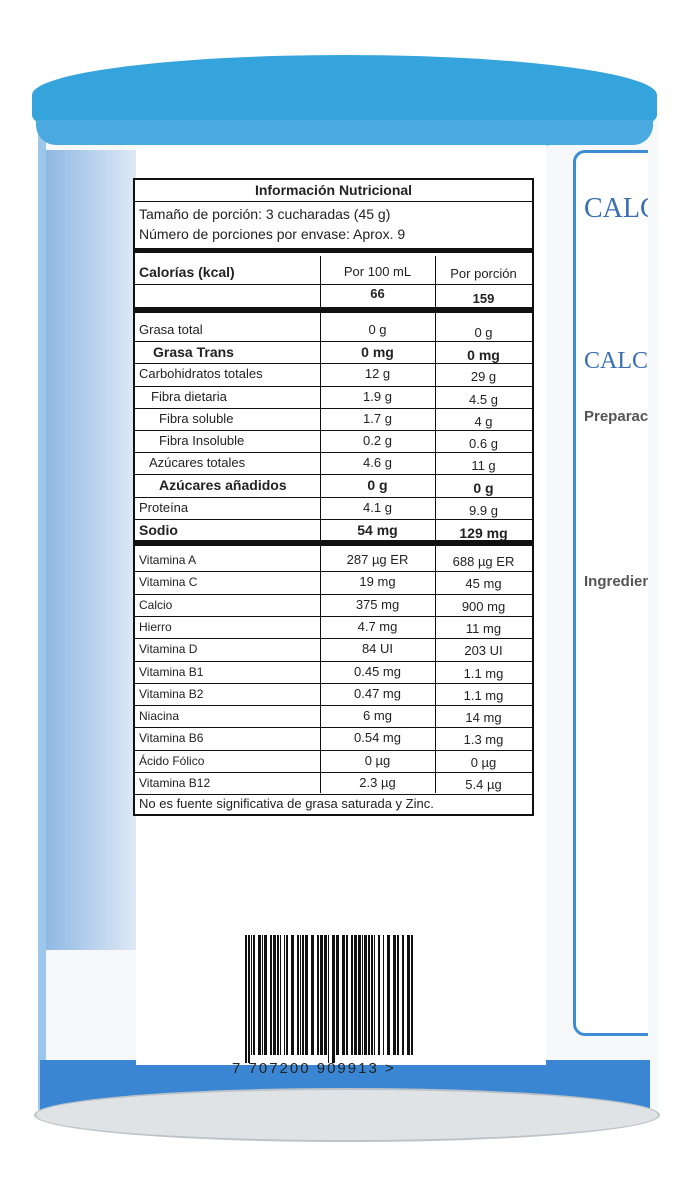  Describe the element at coordinates (377, 582) in the screenshot. I see `vitamin-value: 19 mg` at that location.